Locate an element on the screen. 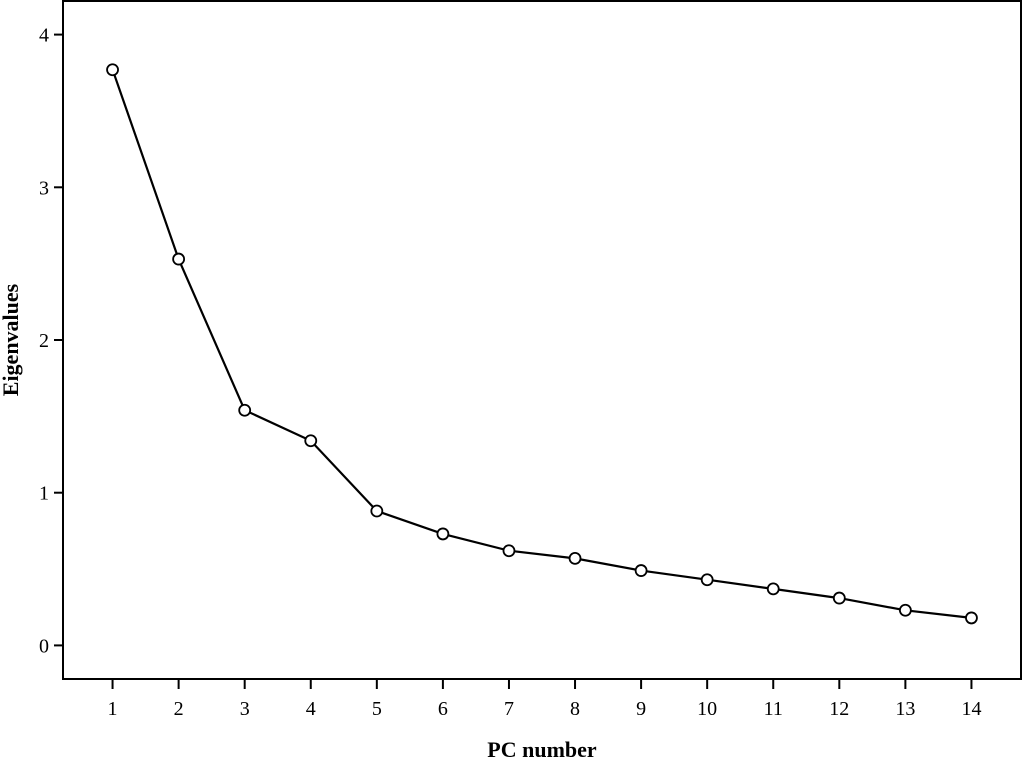 This screenshot has height=759, width=1024. x-tick-label: 4 is located at coordinates (311, 709).